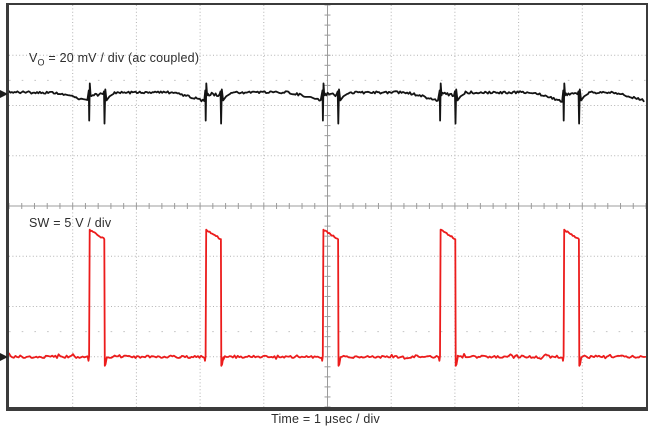 Image resolution: width=651 pixels, height=433 pixels. I want to click on vo-trace, so click(327, 103).